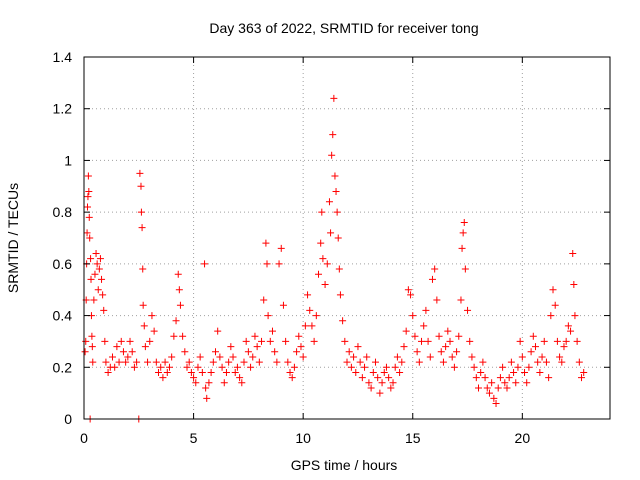 Image resolution: width=640 pixels, height=480 pixels. What do you see at coordinates (63, 57) in the screenshot?
I see `y-tick-label: 1.4` at bounding box center [63, 57].